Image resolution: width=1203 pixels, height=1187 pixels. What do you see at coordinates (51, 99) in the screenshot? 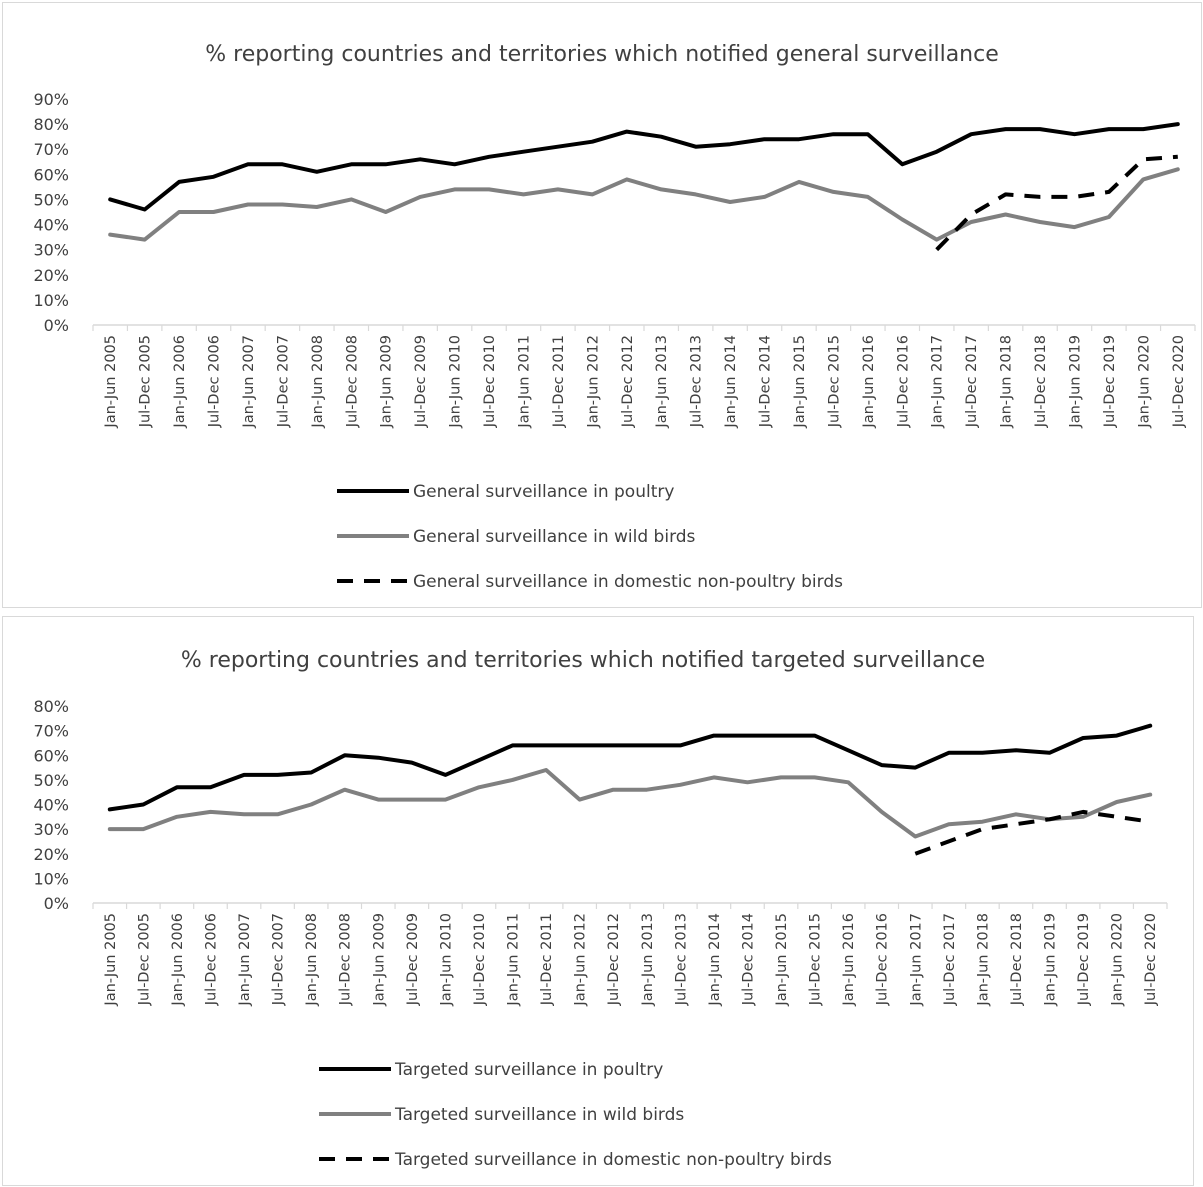
I see `y-tick-label: 90%` at bounding box center [51, 99].